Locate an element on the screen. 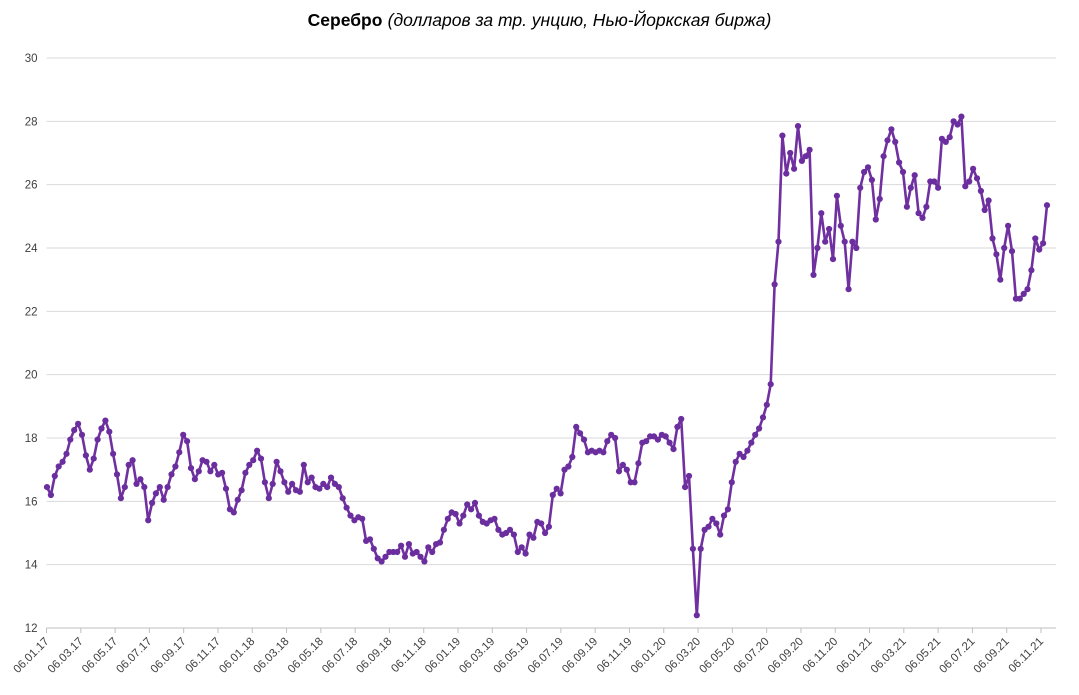 The height and width of the screenshot is (695, 1079). x-axis-label: 06.01.17 is located at coordinates (31, 656).